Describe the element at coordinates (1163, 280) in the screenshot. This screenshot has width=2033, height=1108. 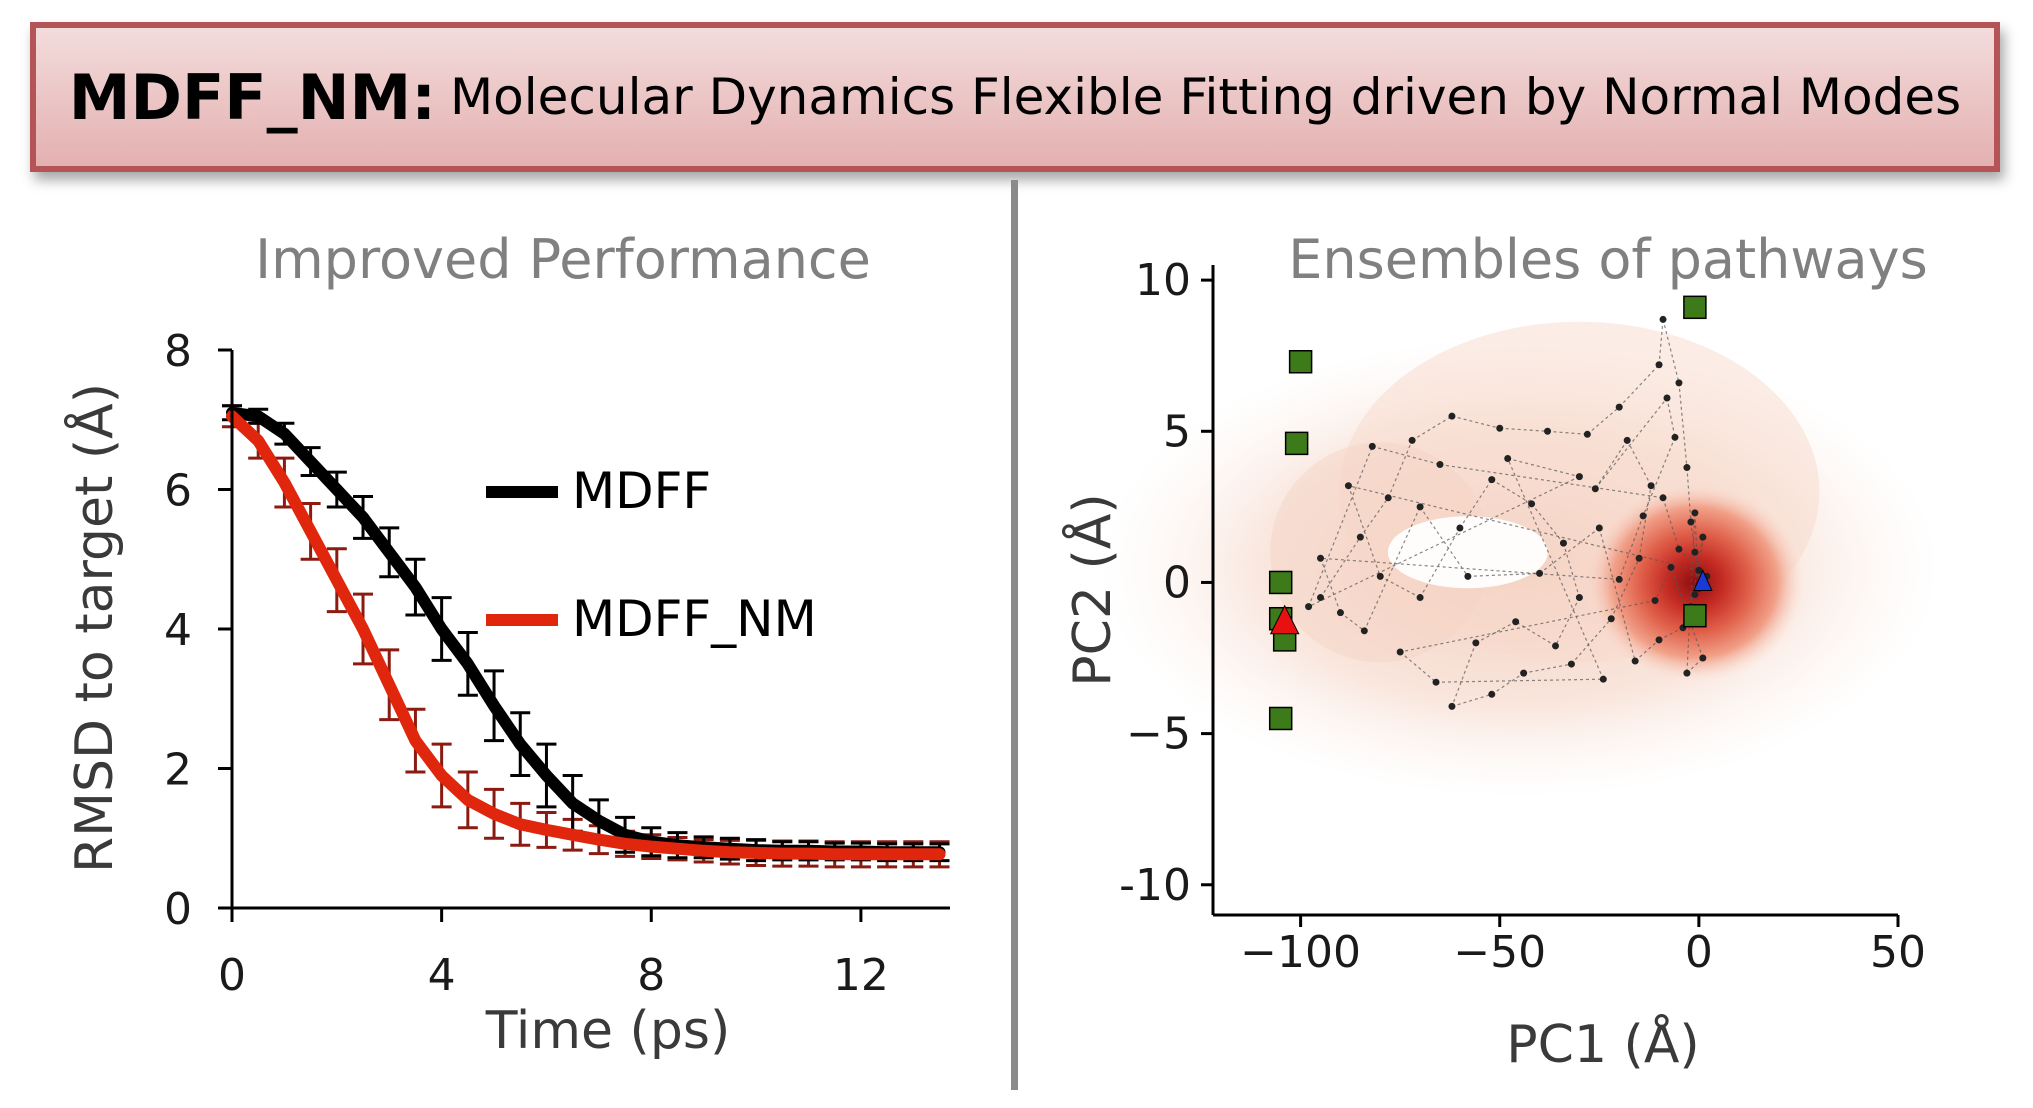
I see `y-tick-label: 10` at that location.